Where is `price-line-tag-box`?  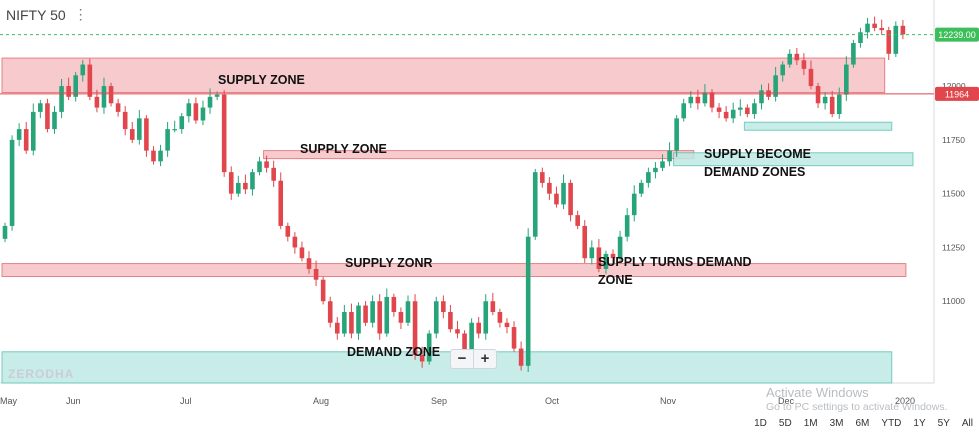
price-line-tag-box is located at coordinates (957, 93).